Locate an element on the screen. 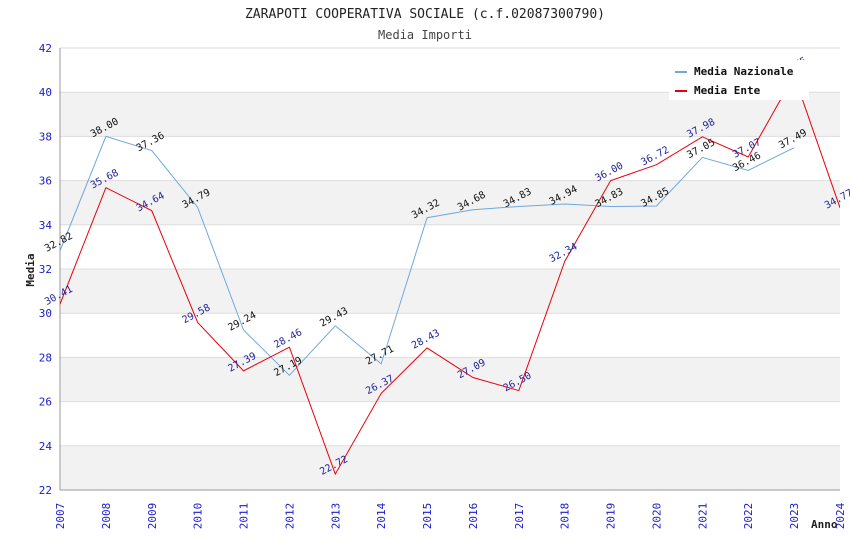  x-tick-label: 2008 is located at coordinates (106, 516).